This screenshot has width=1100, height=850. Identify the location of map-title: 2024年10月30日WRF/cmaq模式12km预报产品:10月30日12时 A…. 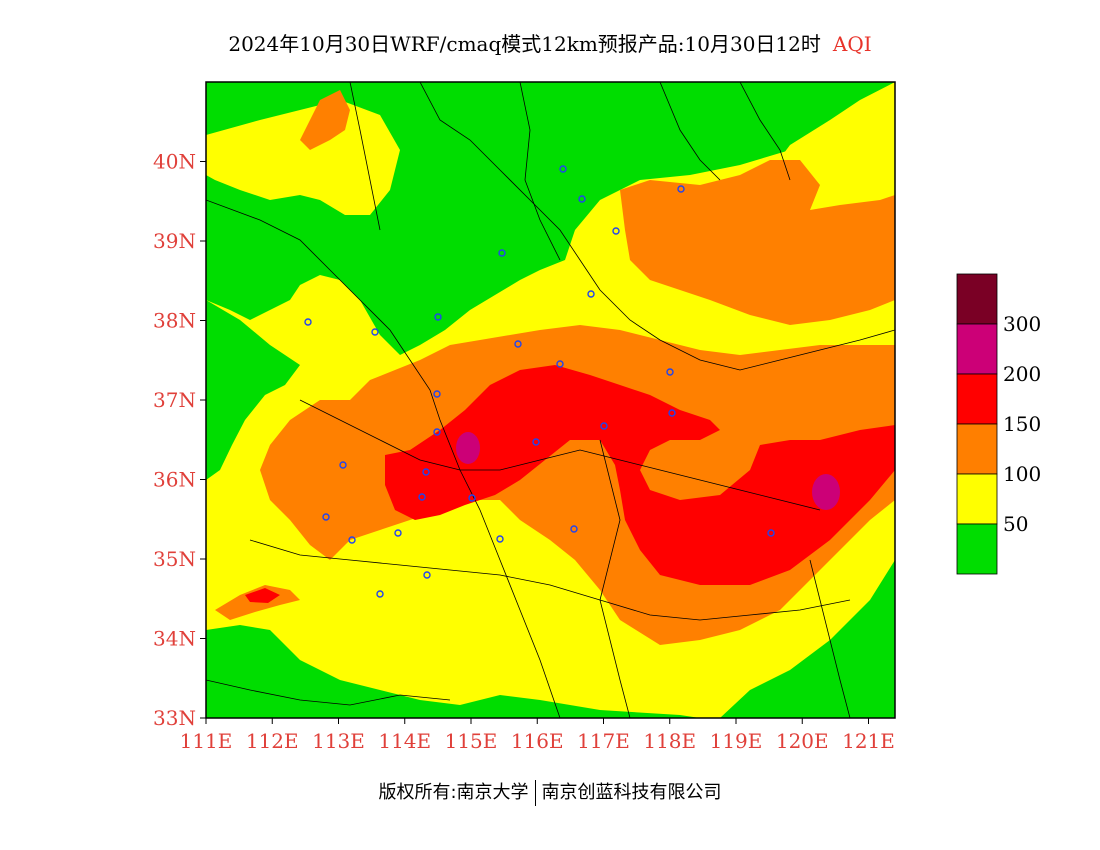
(550, 42).